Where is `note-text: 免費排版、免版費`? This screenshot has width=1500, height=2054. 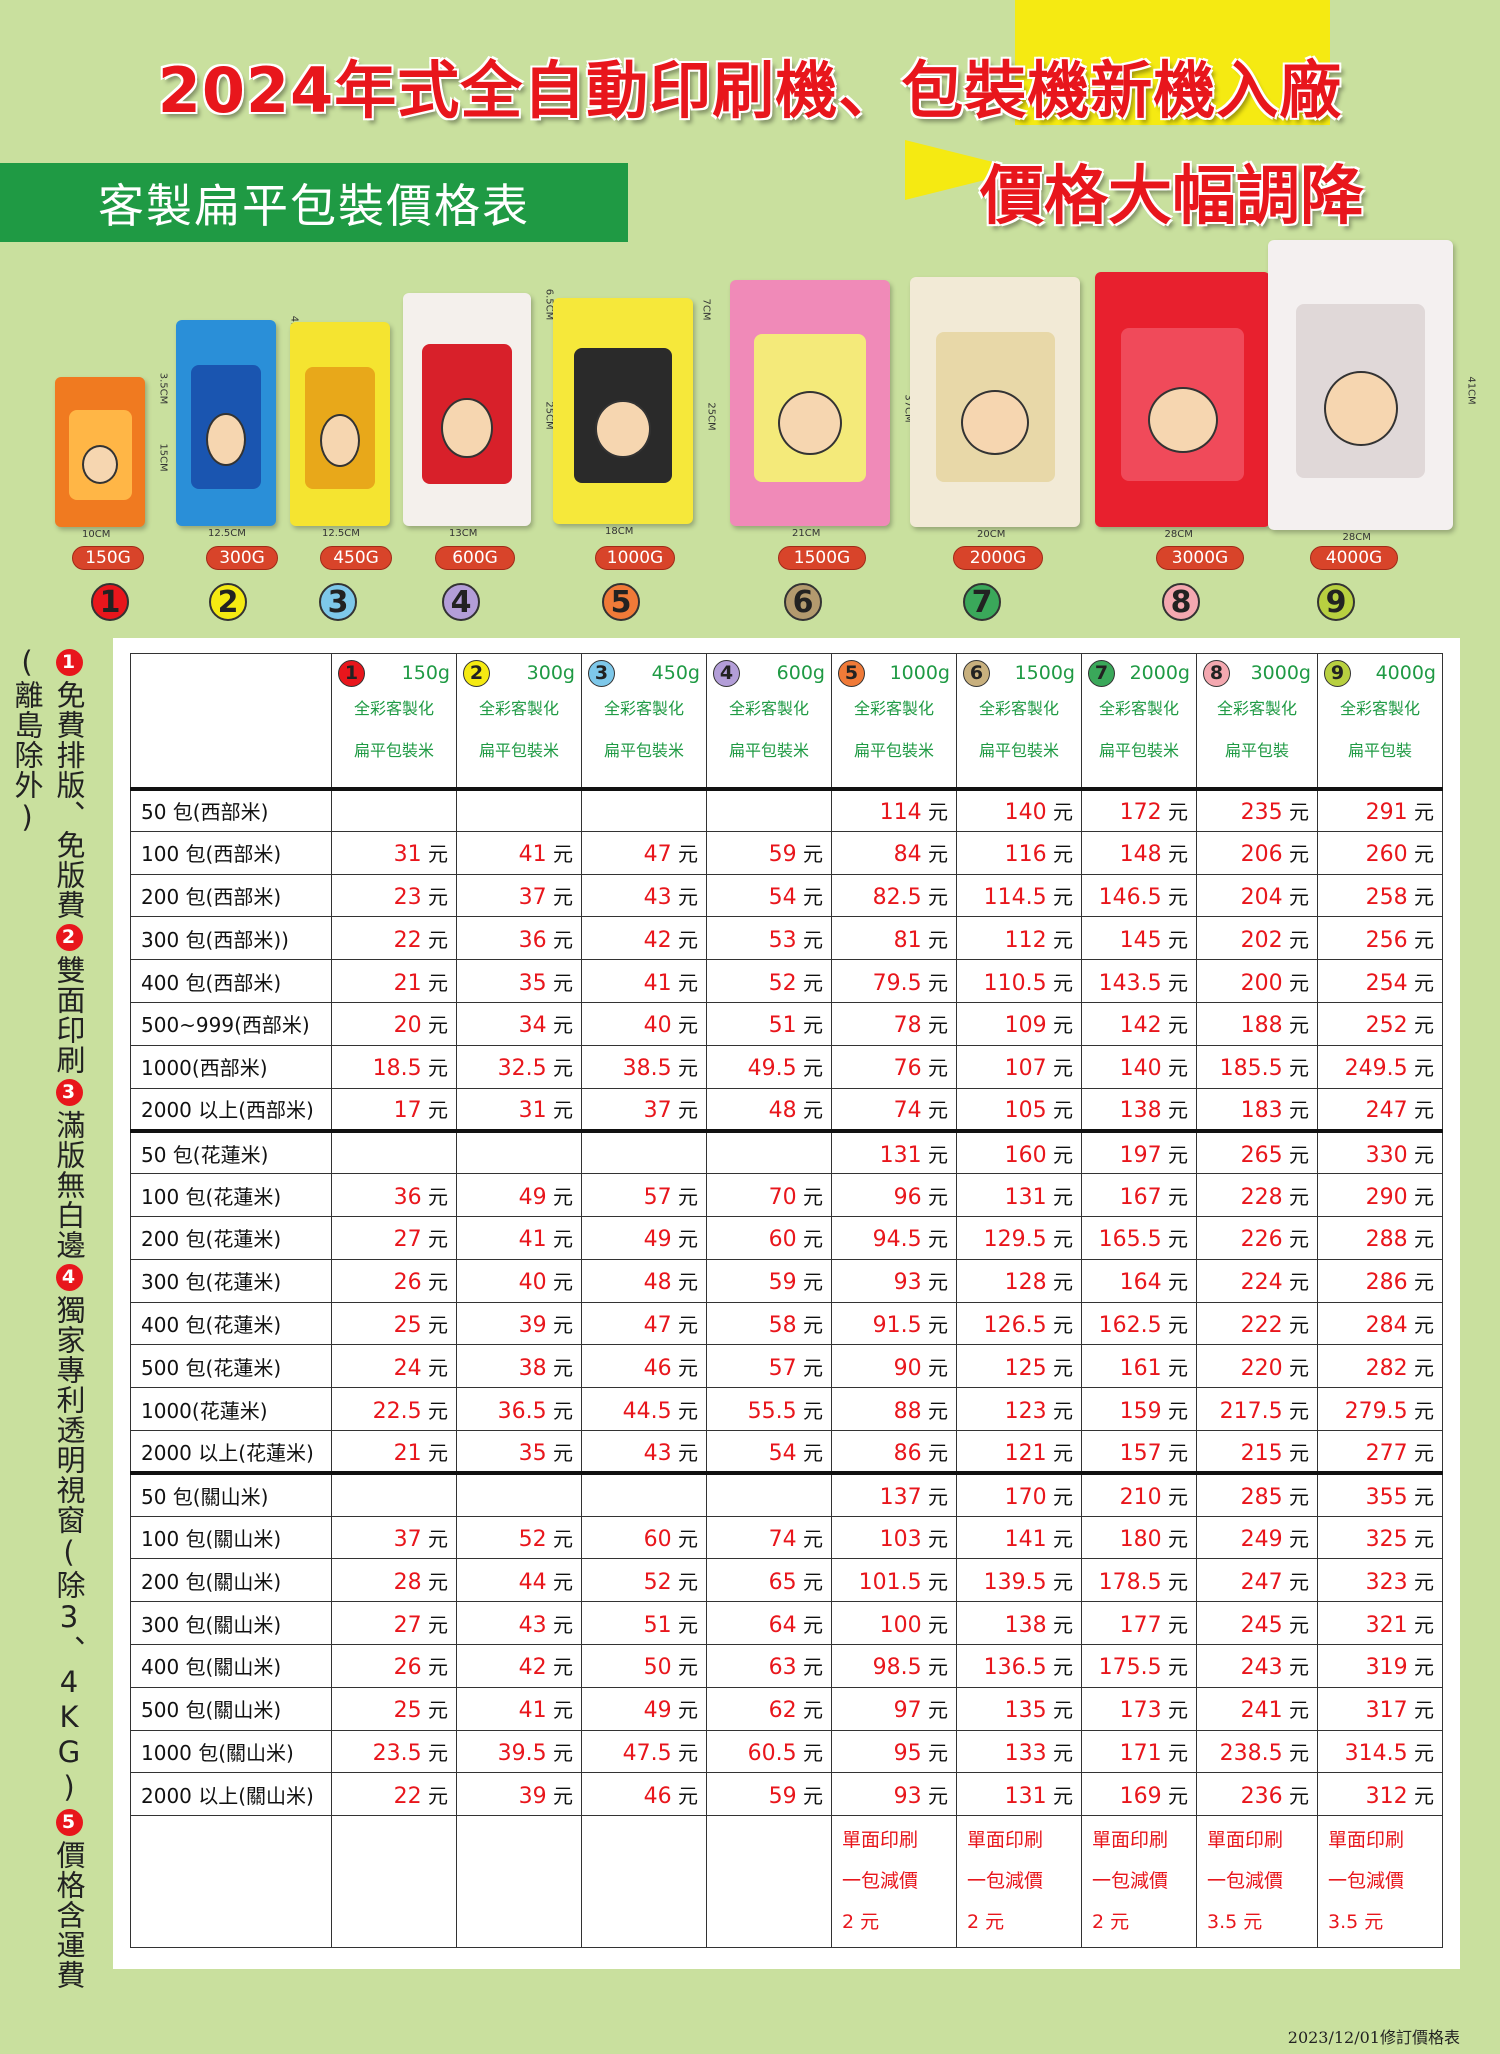
note-text: 免費排版、免版費 is located at coordinates (69, 800).